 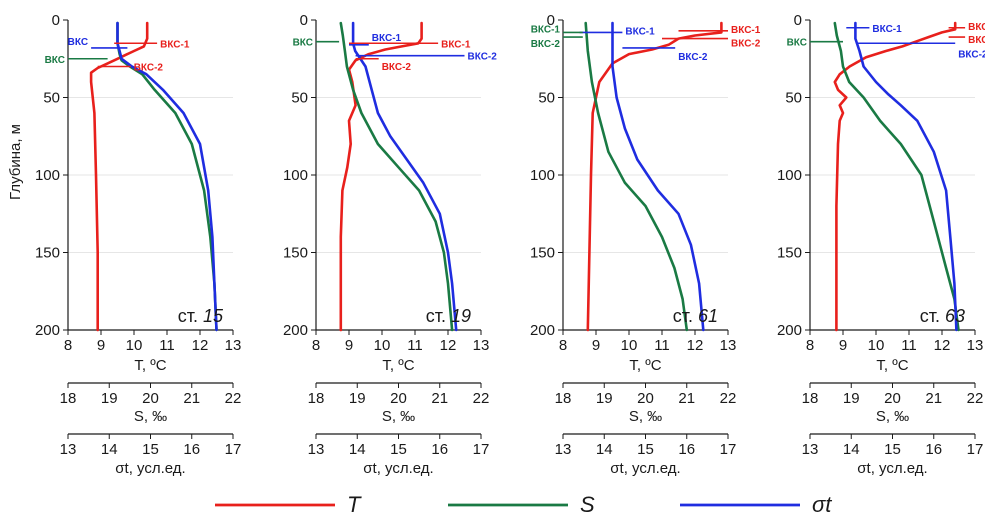 What do you see at coordinates (942, 316) in the screenshot?
I see `station-label: ст. 63` at bounding box center [942, 316].